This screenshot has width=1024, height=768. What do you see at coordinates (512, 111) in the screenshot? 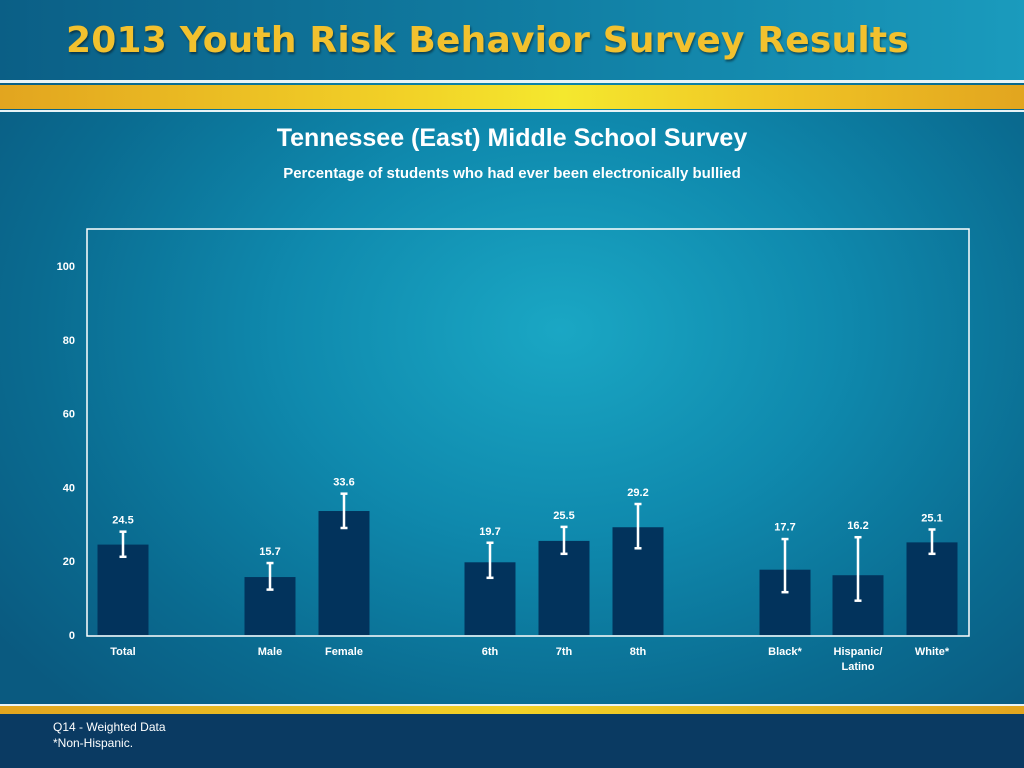
I see `gold-accent-line` at bounding box center [512, 111].